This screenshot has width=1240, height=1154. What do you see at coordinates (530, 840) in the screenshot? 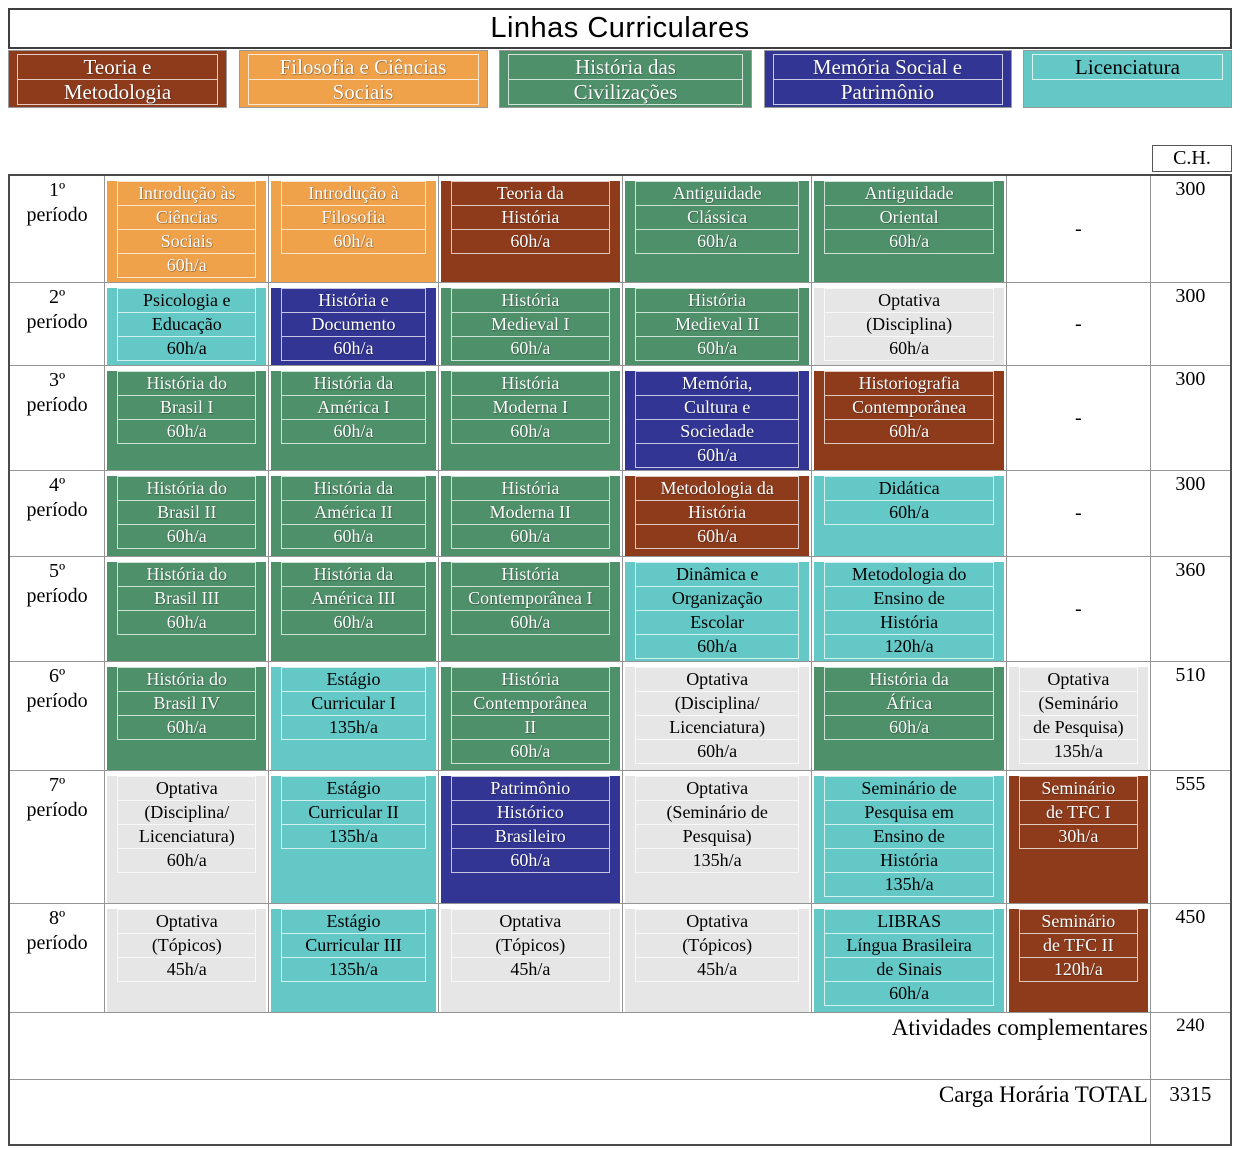
I see `course-block: Patrimônio Histórico Brasileiro 60h/a` at bounding box center [530, 840].